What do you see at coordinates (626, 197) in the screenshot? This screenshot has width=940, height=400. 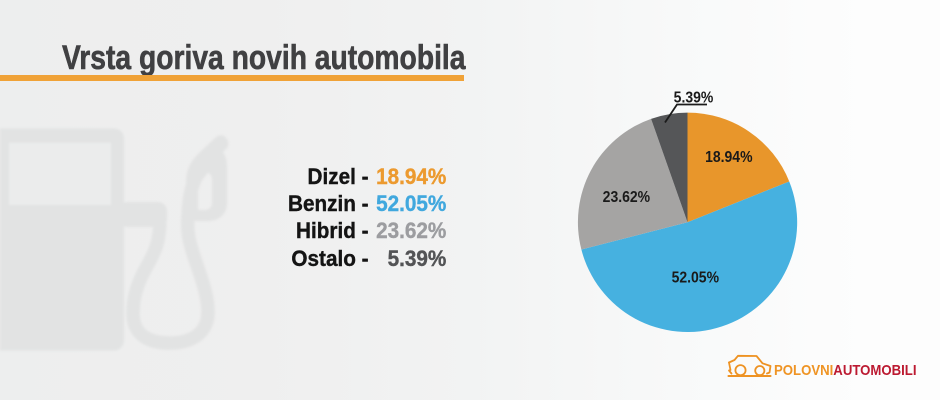 I see `svg-text: 23.62%` at bounding box center [626, 197].